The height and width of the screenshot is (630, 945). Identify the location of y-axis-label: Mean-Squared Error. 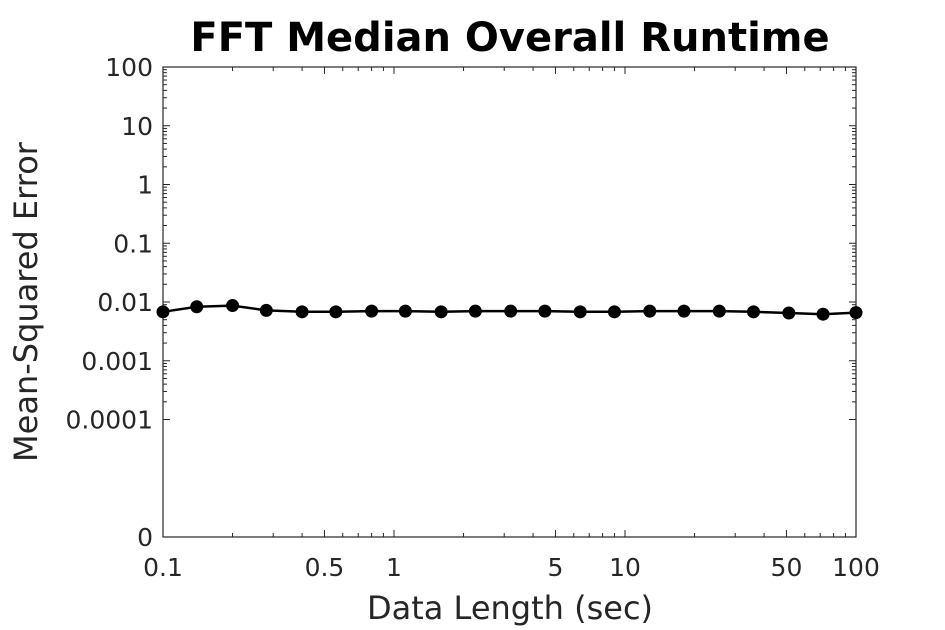
(26, 301).